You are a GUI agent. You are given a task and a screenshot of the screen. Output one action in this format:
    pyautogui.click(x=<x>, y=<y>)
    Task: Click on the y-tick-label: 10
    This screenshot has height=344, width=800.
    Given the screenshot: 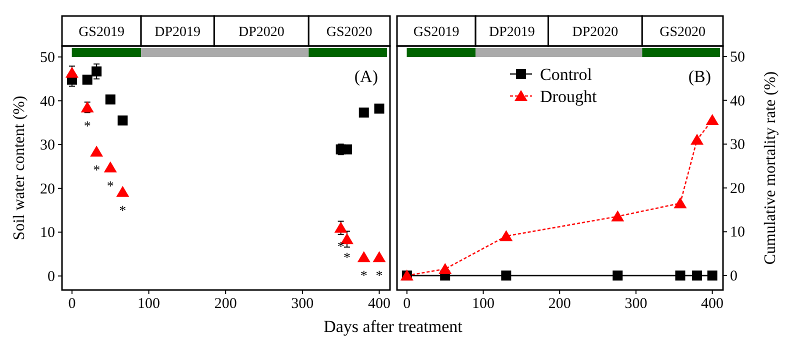 What is the action you would take?
    pyautogui.click(x=47, y=233)
    